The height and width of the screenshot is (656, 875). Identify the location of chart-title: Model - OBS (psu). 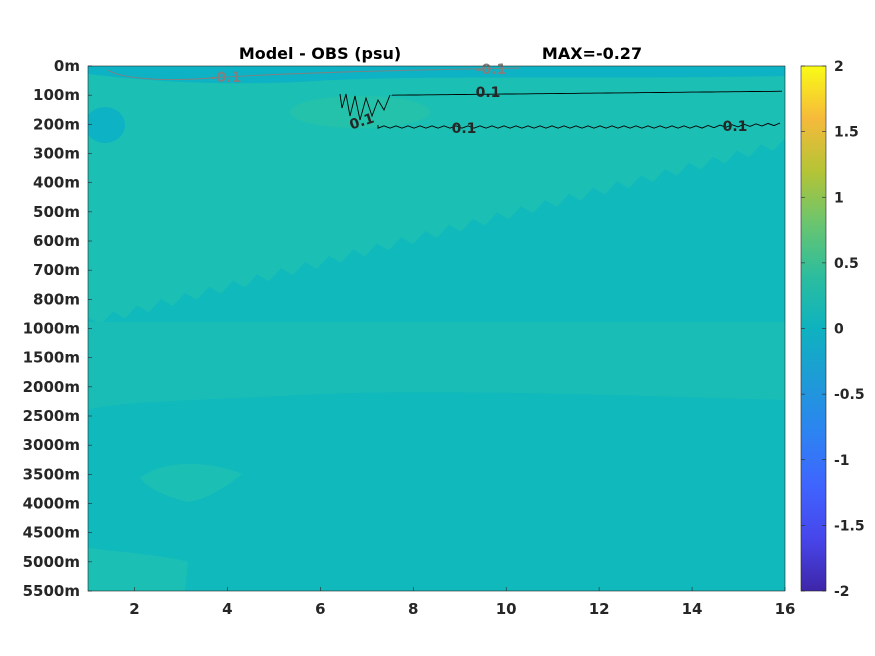
(320, 53).